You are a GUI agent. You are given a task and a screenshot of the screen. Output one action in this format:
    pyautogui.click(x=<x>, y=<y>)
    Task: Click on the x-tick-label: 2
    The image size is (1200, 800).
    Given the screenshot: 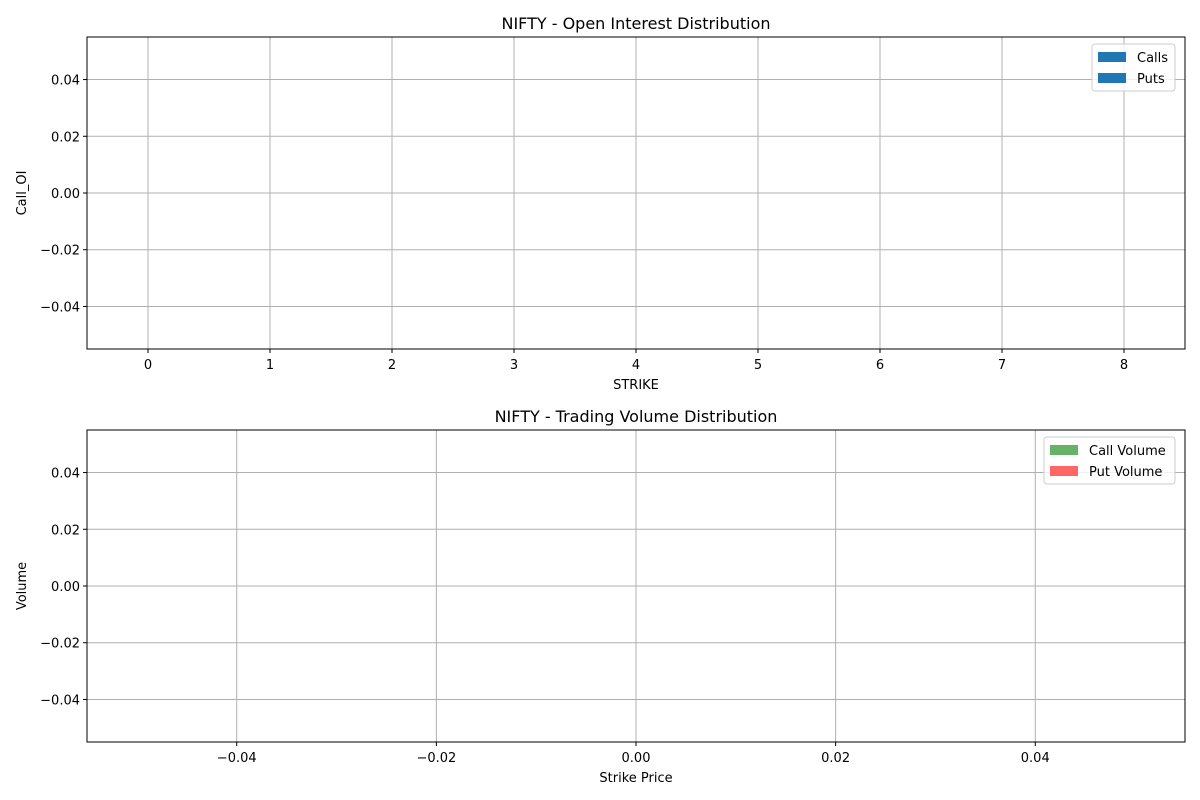 What is the action you would take?
    pyautogui.click(x=392, y=365)
    